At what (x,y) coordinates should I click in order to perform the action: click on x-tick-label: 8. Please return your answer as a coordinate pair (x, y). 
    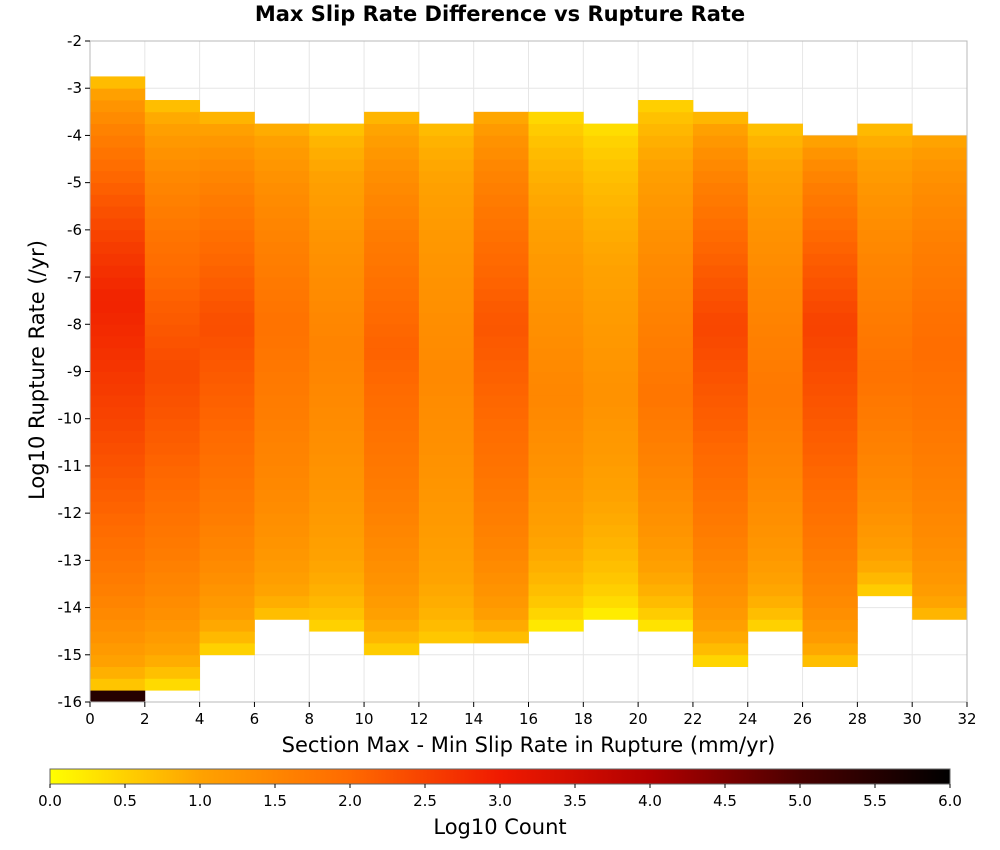
    Looking at the image, I should click on (309, 719).